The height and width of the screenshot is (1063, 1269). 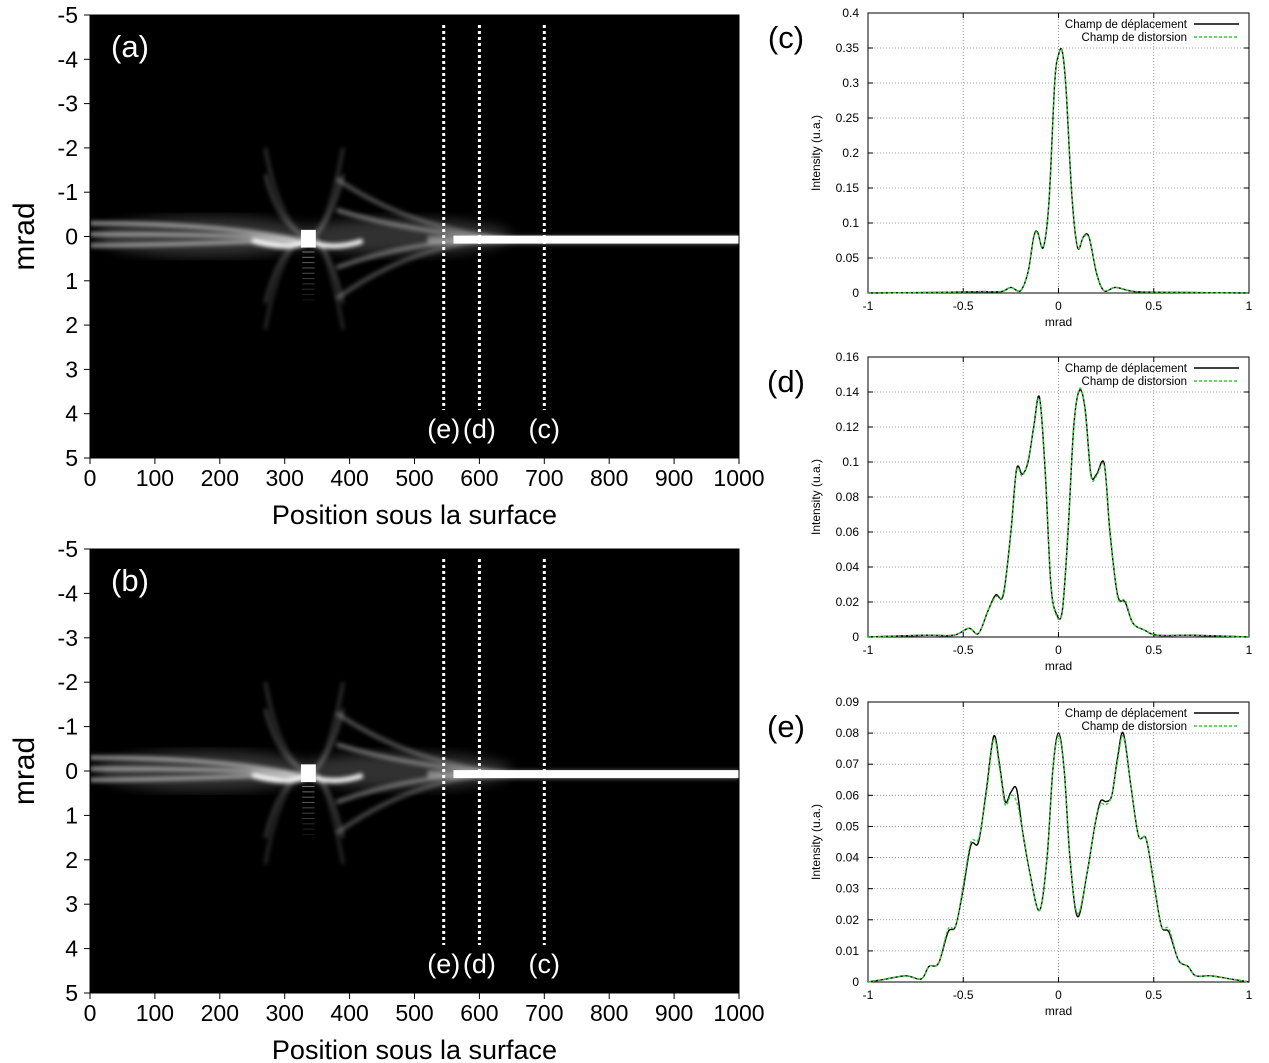 I want to click on x-tick-label: 700, so click(x=544, y=478).